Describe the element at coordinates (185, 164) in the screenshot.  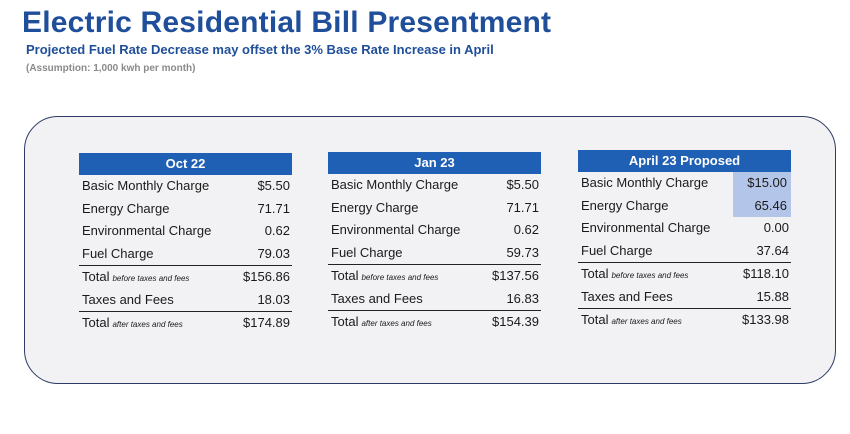
I see `bill-header: Oct 22` at that location.